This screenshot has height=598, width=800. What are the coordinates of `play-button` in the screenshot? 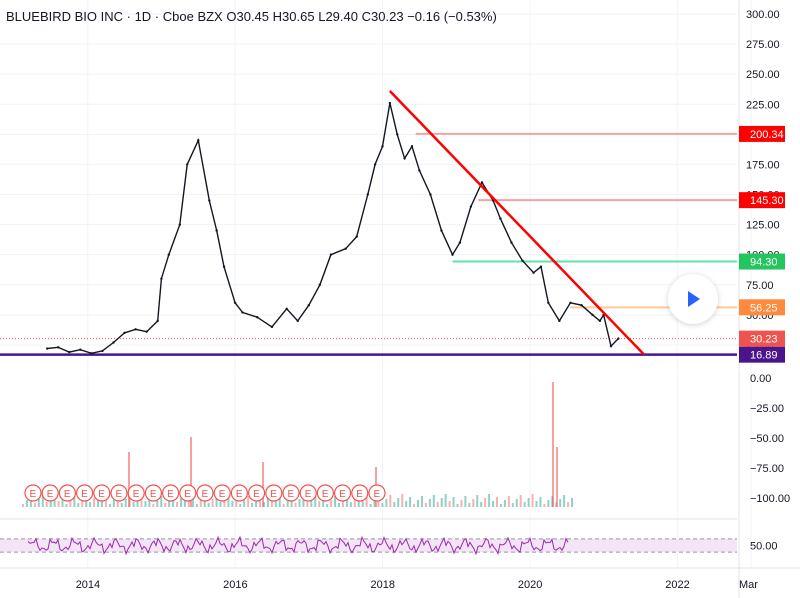 It's located at (693, 299).